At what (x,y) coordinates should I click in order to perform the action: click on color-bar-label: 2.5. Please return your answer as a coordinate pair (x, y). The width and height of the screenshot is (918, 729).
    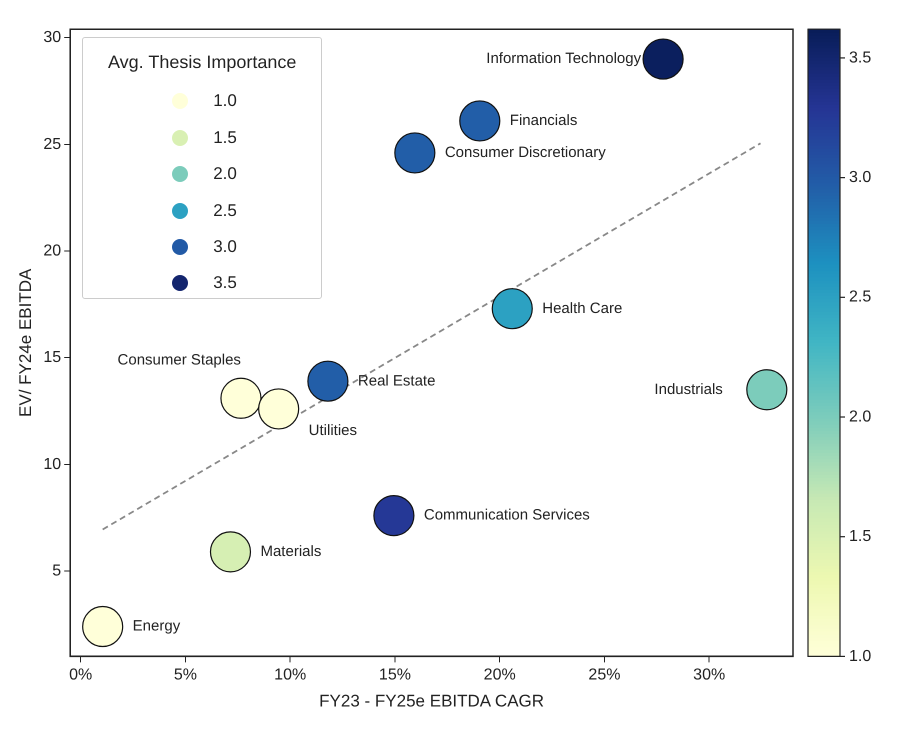
    Looking at the image, I should click on (860, 297).